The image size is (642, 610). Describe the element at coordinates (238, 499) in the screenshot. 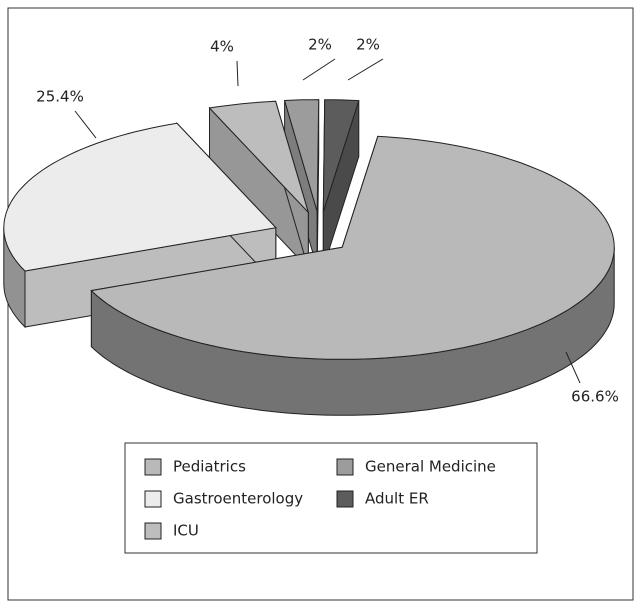

I see `legend-label: Gastroenterology` at that location.